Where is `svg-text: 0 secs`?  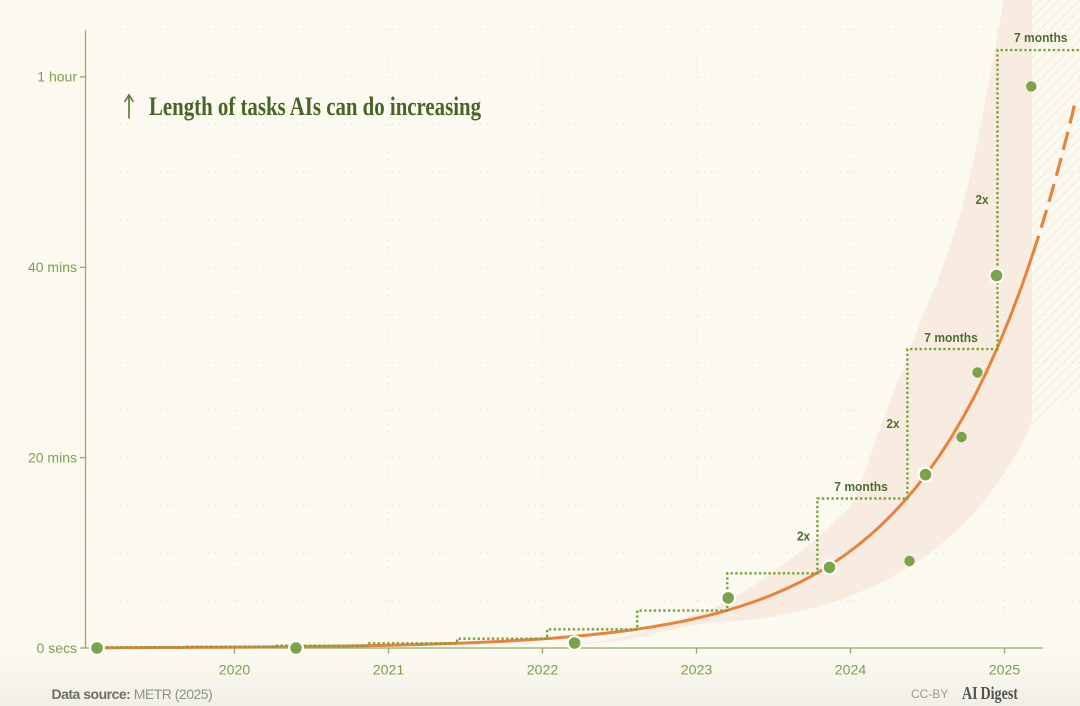
svg-text: 0 secs is located at coordinates (57, 648).